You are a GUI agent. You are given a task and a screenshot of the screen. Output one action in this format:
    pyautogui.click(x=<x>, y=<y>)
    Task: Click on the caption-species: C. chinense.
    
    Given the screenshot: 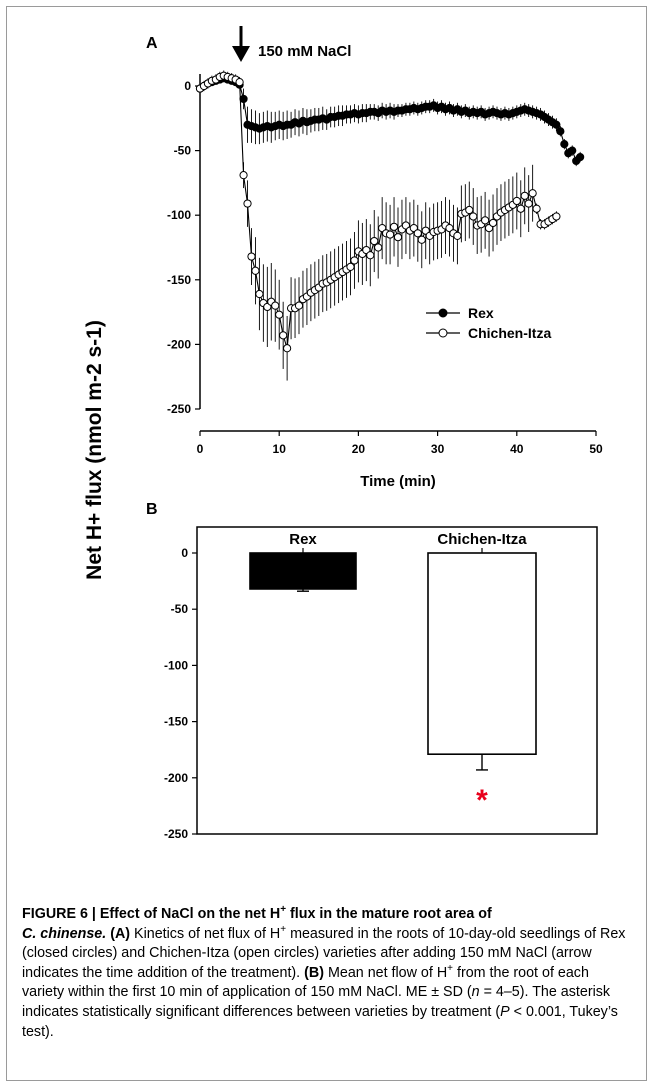 What is the action you would take?
    pyautogui.click(x=64, y=933)
    